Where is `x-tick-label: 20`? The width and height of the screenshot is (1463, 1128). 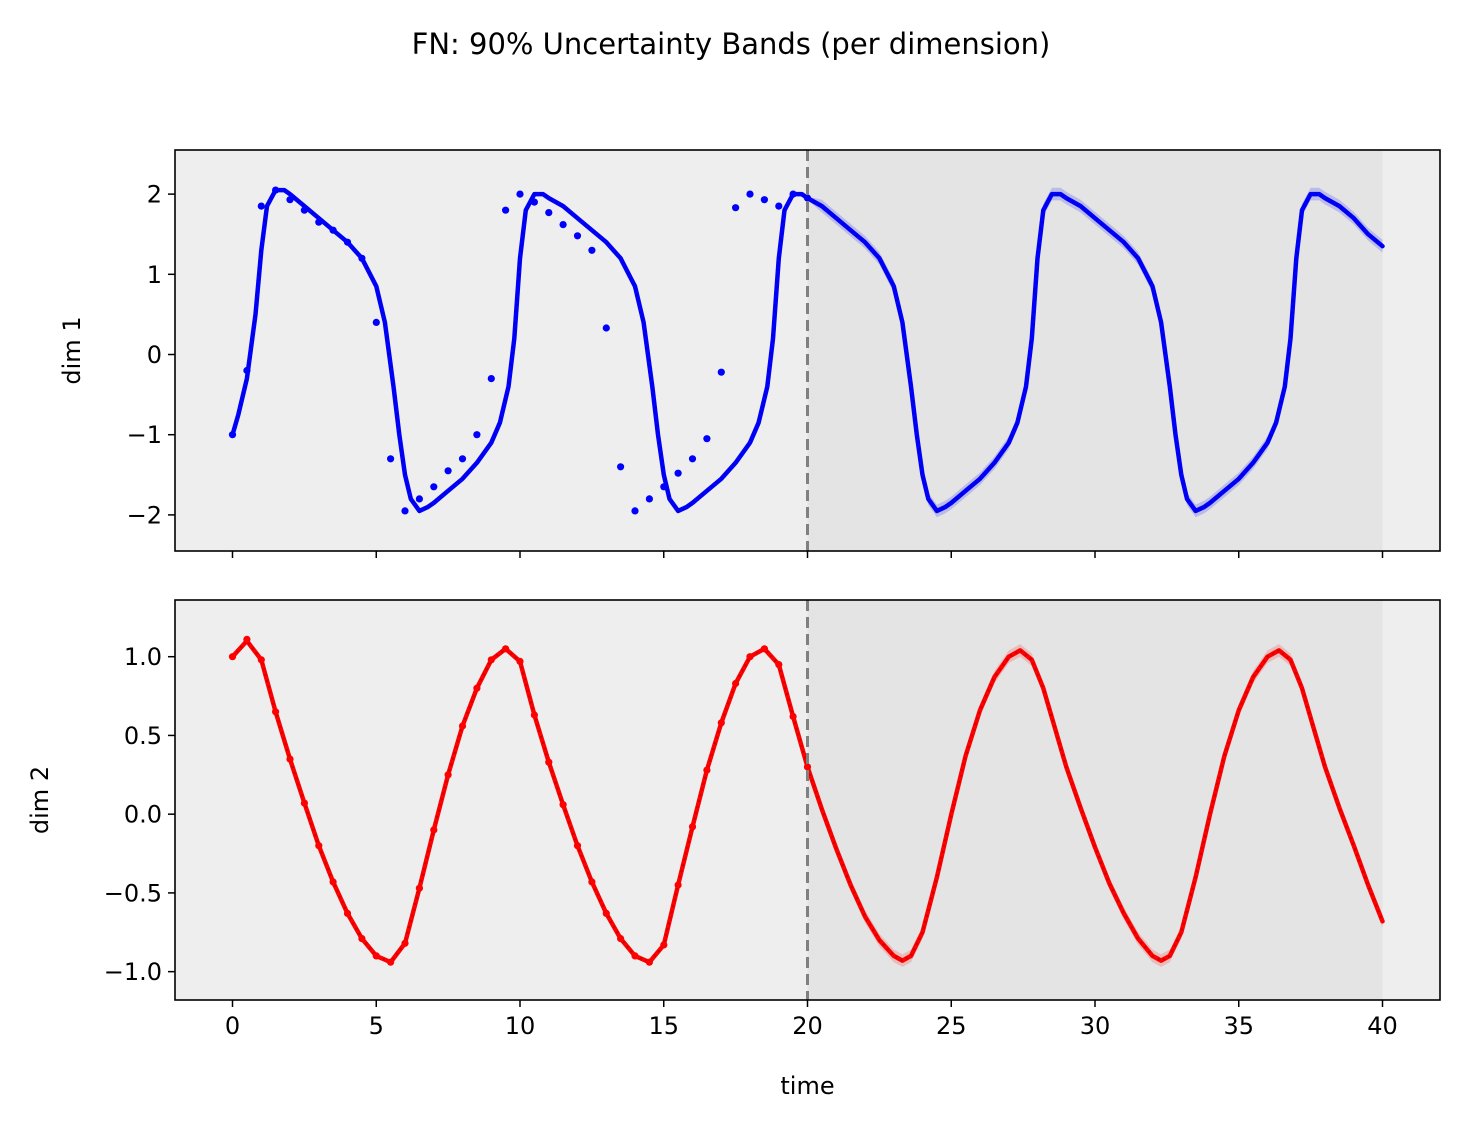
x-tick-label: 20 is located at coordinates (807, 1026).